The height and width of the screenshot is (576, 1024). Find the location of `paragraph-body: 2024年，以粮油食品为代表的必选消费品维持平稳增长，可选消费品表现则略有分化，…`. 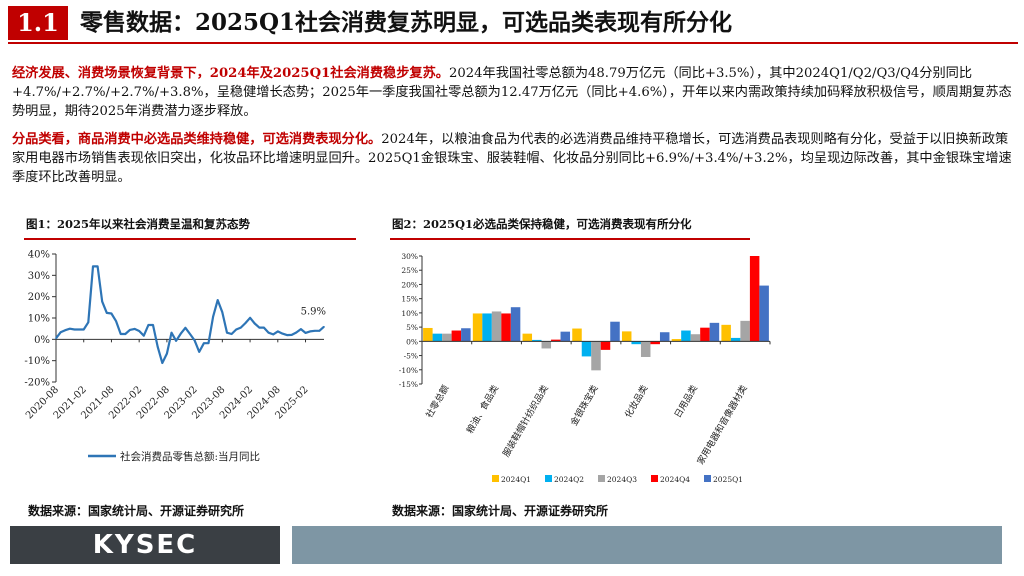

paragraph-body: 2024年，以粮油食品为代表的必选消费品维持平稳增长，可选消费品表现则略有分化，… is located at coordinates (512, 158).